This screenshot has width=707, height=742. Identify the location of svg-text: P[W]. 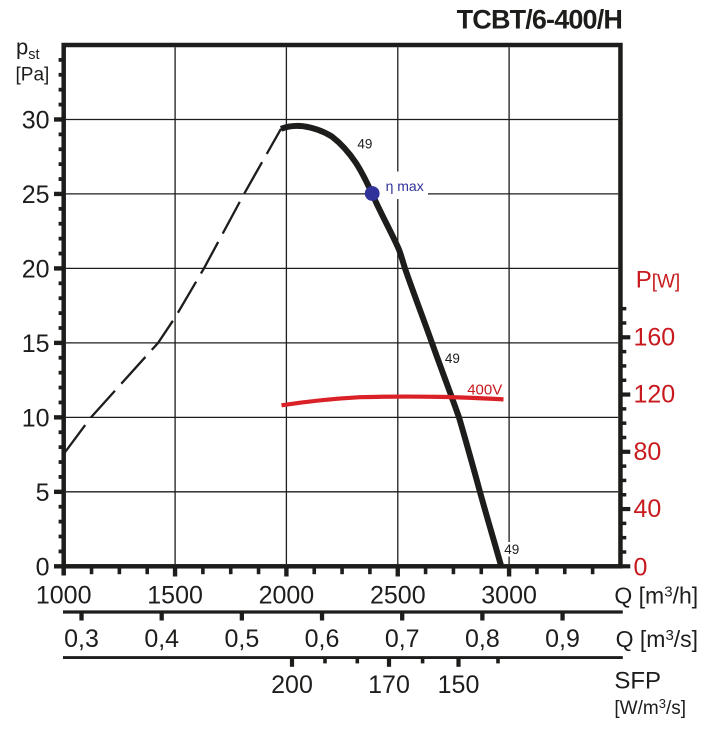
(658, 280).